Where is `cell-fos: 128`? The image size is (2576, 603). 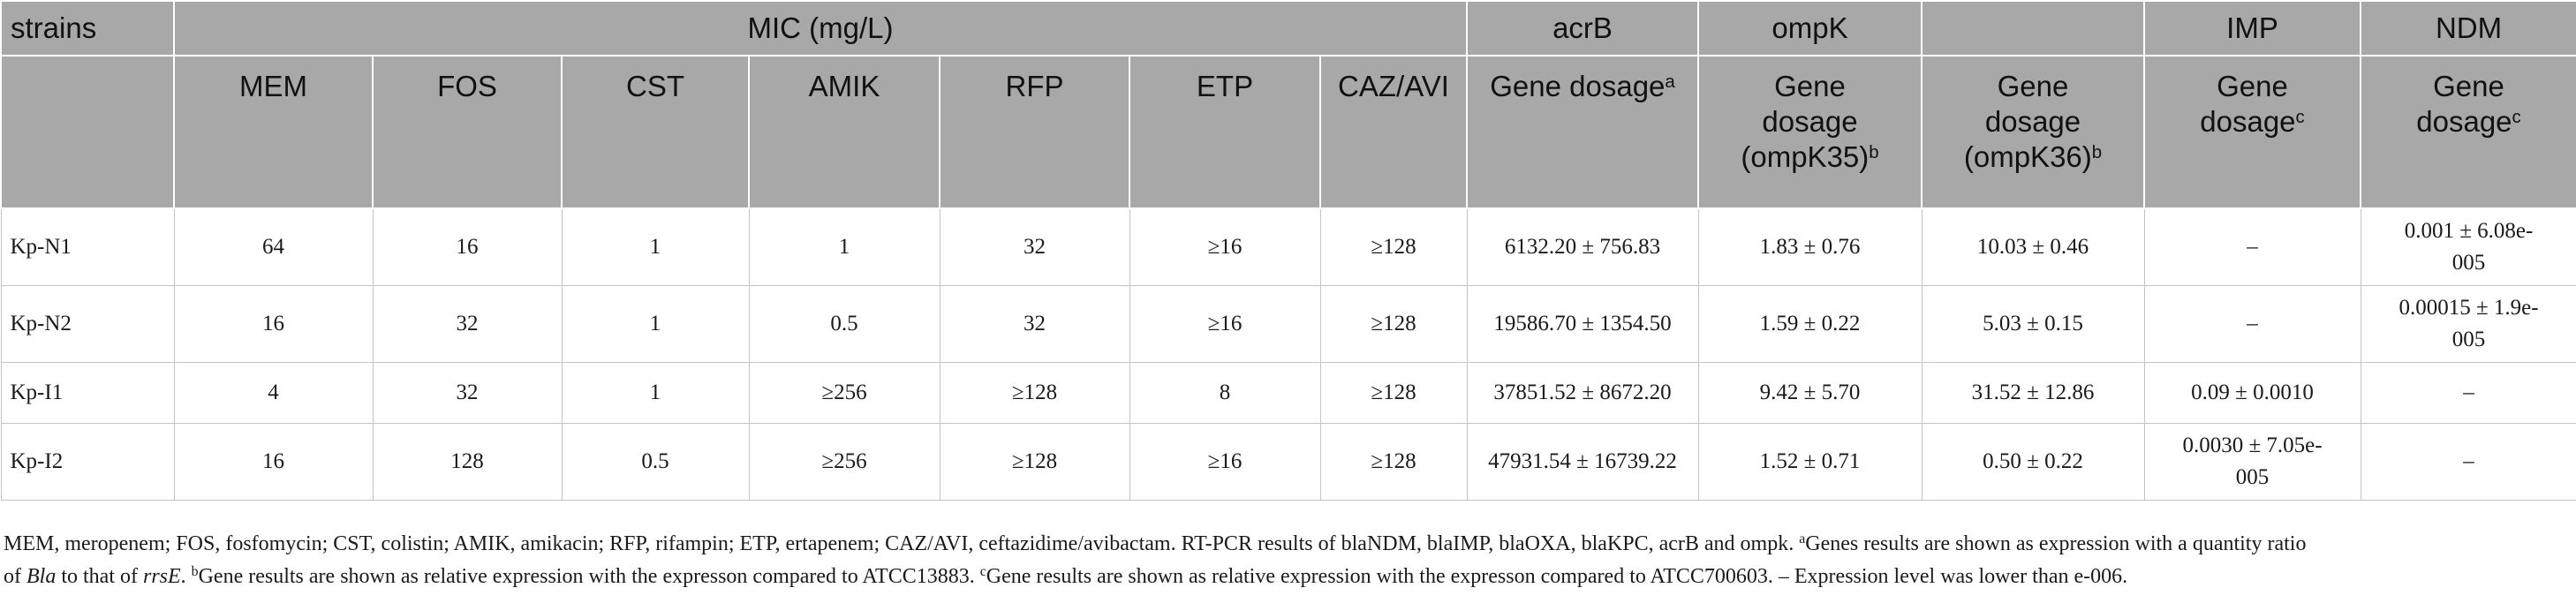
cell-fos: 128 is located at coordinates (467, 462).